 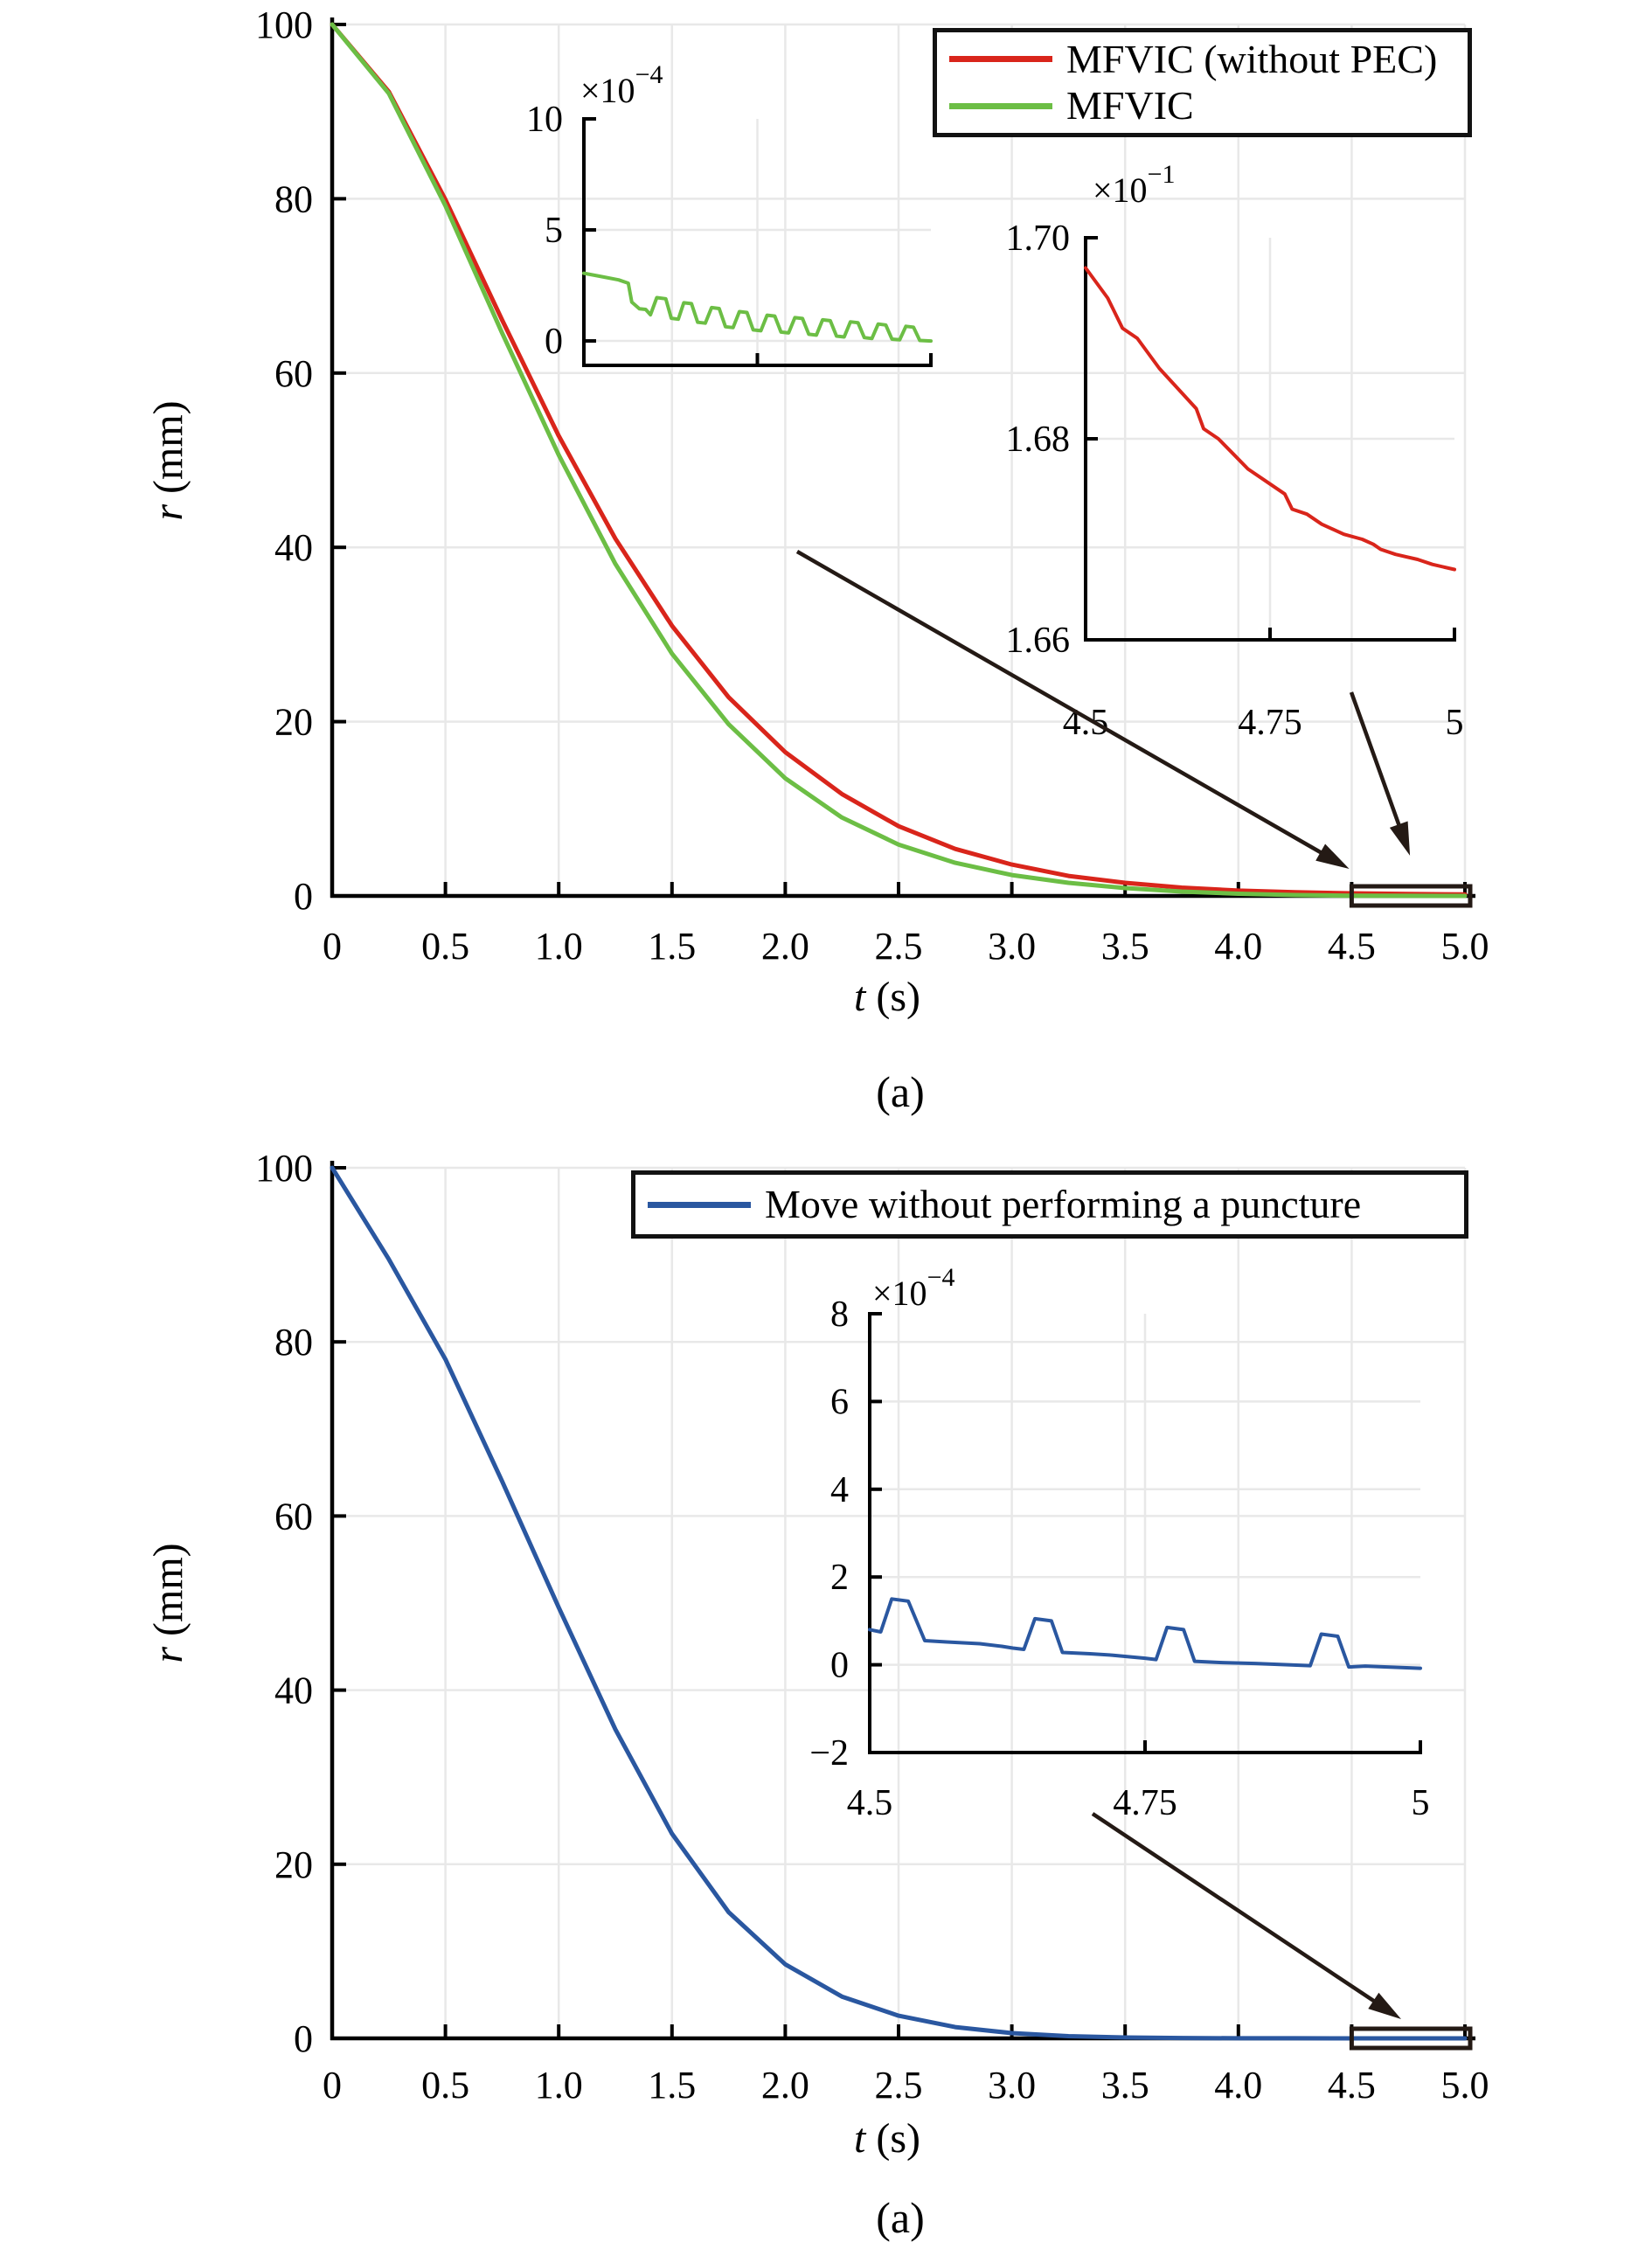 What do you see at coordinates (1063, 1204) in the screenshot?
I see `legend-item-label: Move without performing a puncture` at bounding box center [1063, 1204].